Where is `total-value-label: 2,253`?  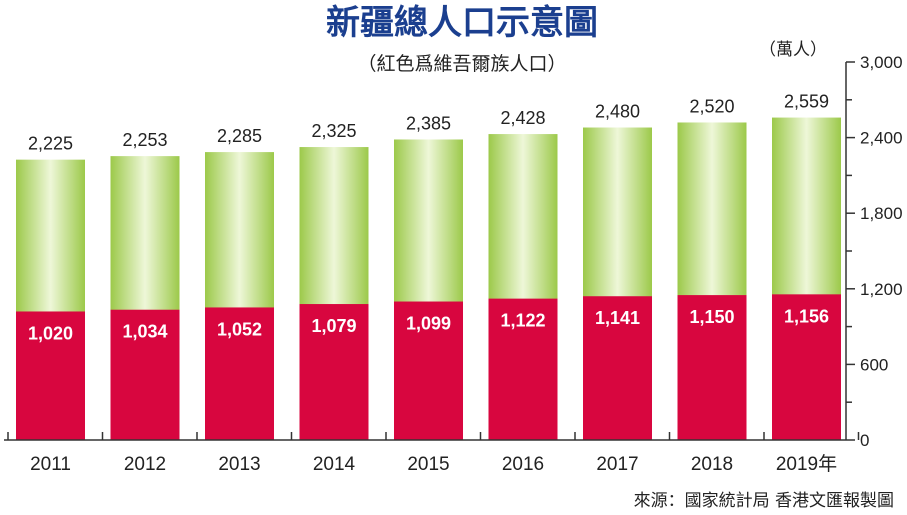
total-value-label: 2,253 is located at coordinates (144, 140).